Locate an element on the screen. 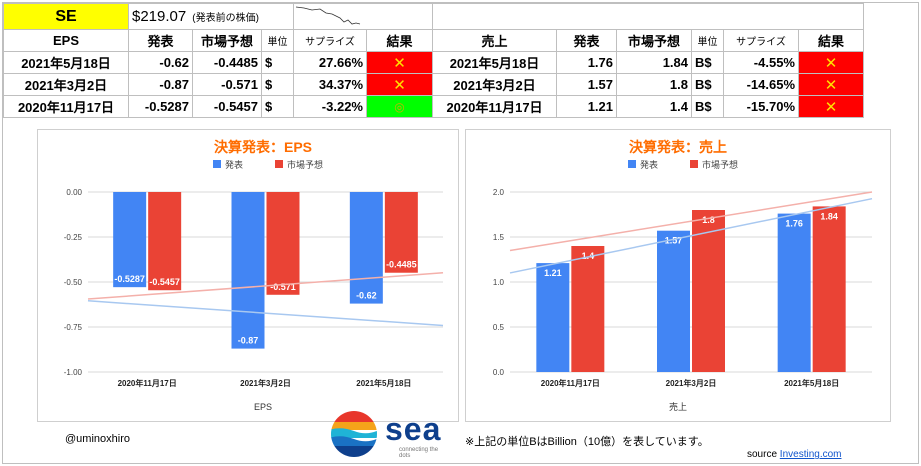  legend-label: 発表 is located at coordinates (234, 164).